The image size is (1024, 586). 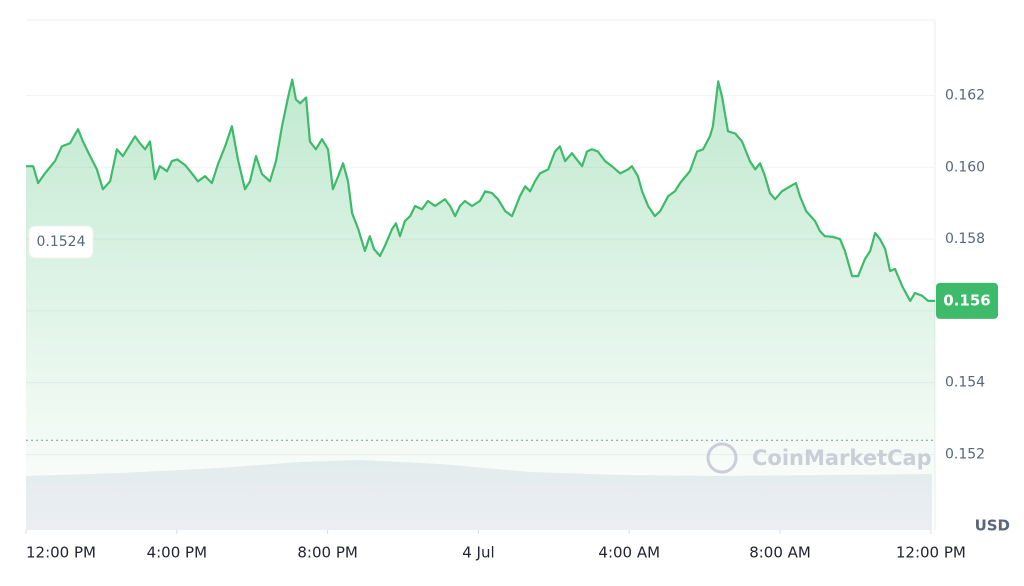 I want to click on watermark-logo, so click(x=722, y=458).